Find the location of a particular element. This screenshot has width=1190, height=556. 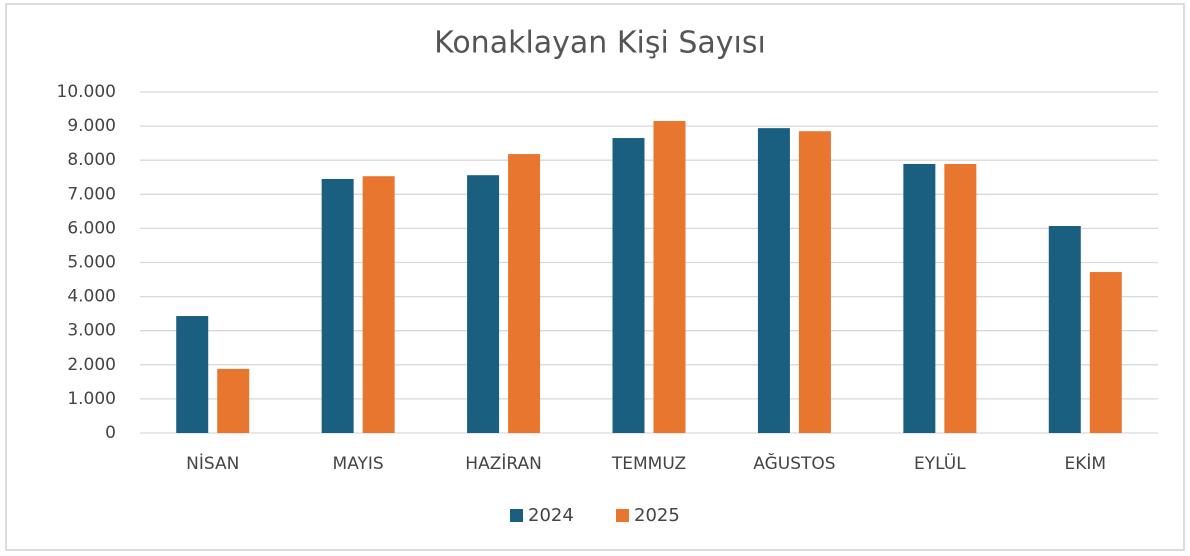

x-tick-label: EYLÜL is located at coordinates (940, 463).